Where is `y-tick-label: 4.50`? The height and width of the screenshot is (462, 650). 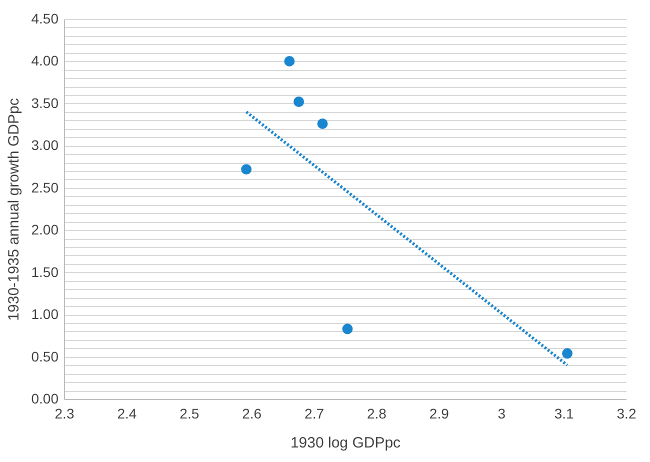 y-tick-label: 4.50 is located at coordinates (45, 18).